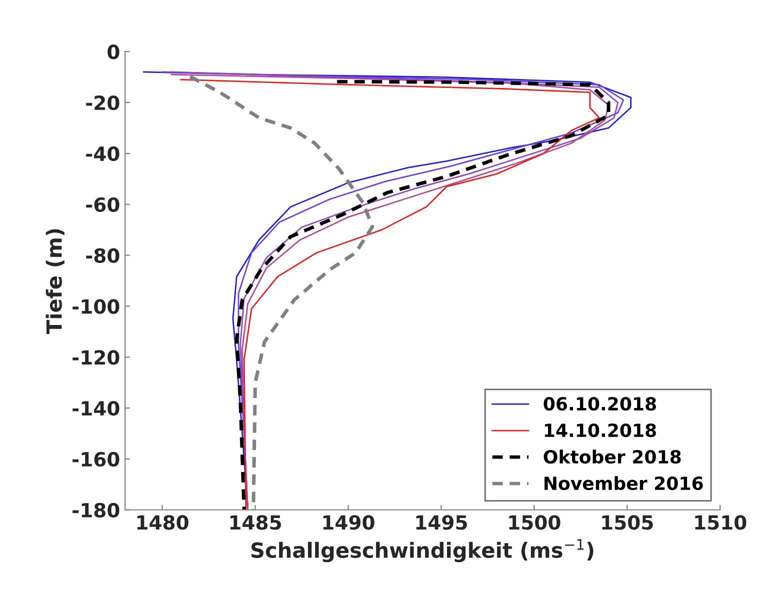 This screenshot has height=607, width=758. What do you see at coordinates (348, 522) in the screenshot?
I see `x-tick-label: 1490` at bounding box center [348, 522].